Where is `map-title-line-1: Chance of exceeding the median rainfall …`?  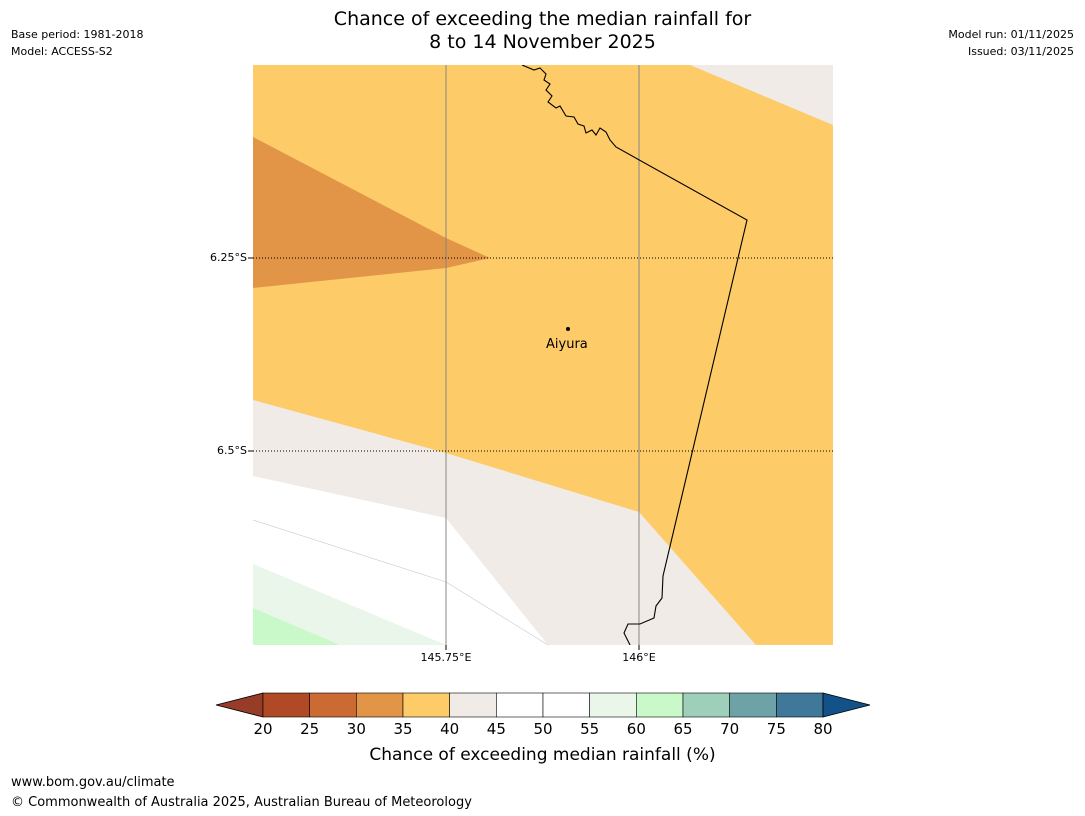 map-title-line-1: Chance of exceeding the median rainfall … is located at coordinates (542, 19).